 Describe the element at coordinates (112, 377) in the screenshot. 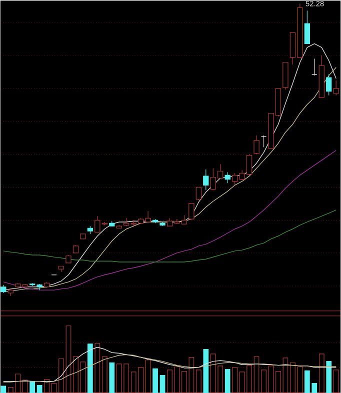

I see `bar` at that location.